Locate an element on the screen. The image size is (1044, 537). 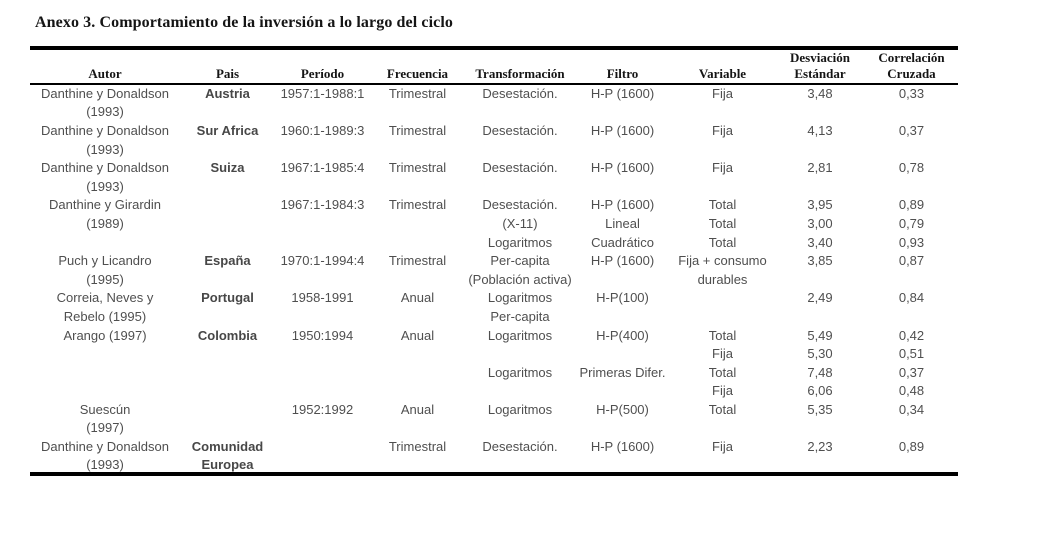
cell-autor: (1993) is located at coordinates (105, 464).